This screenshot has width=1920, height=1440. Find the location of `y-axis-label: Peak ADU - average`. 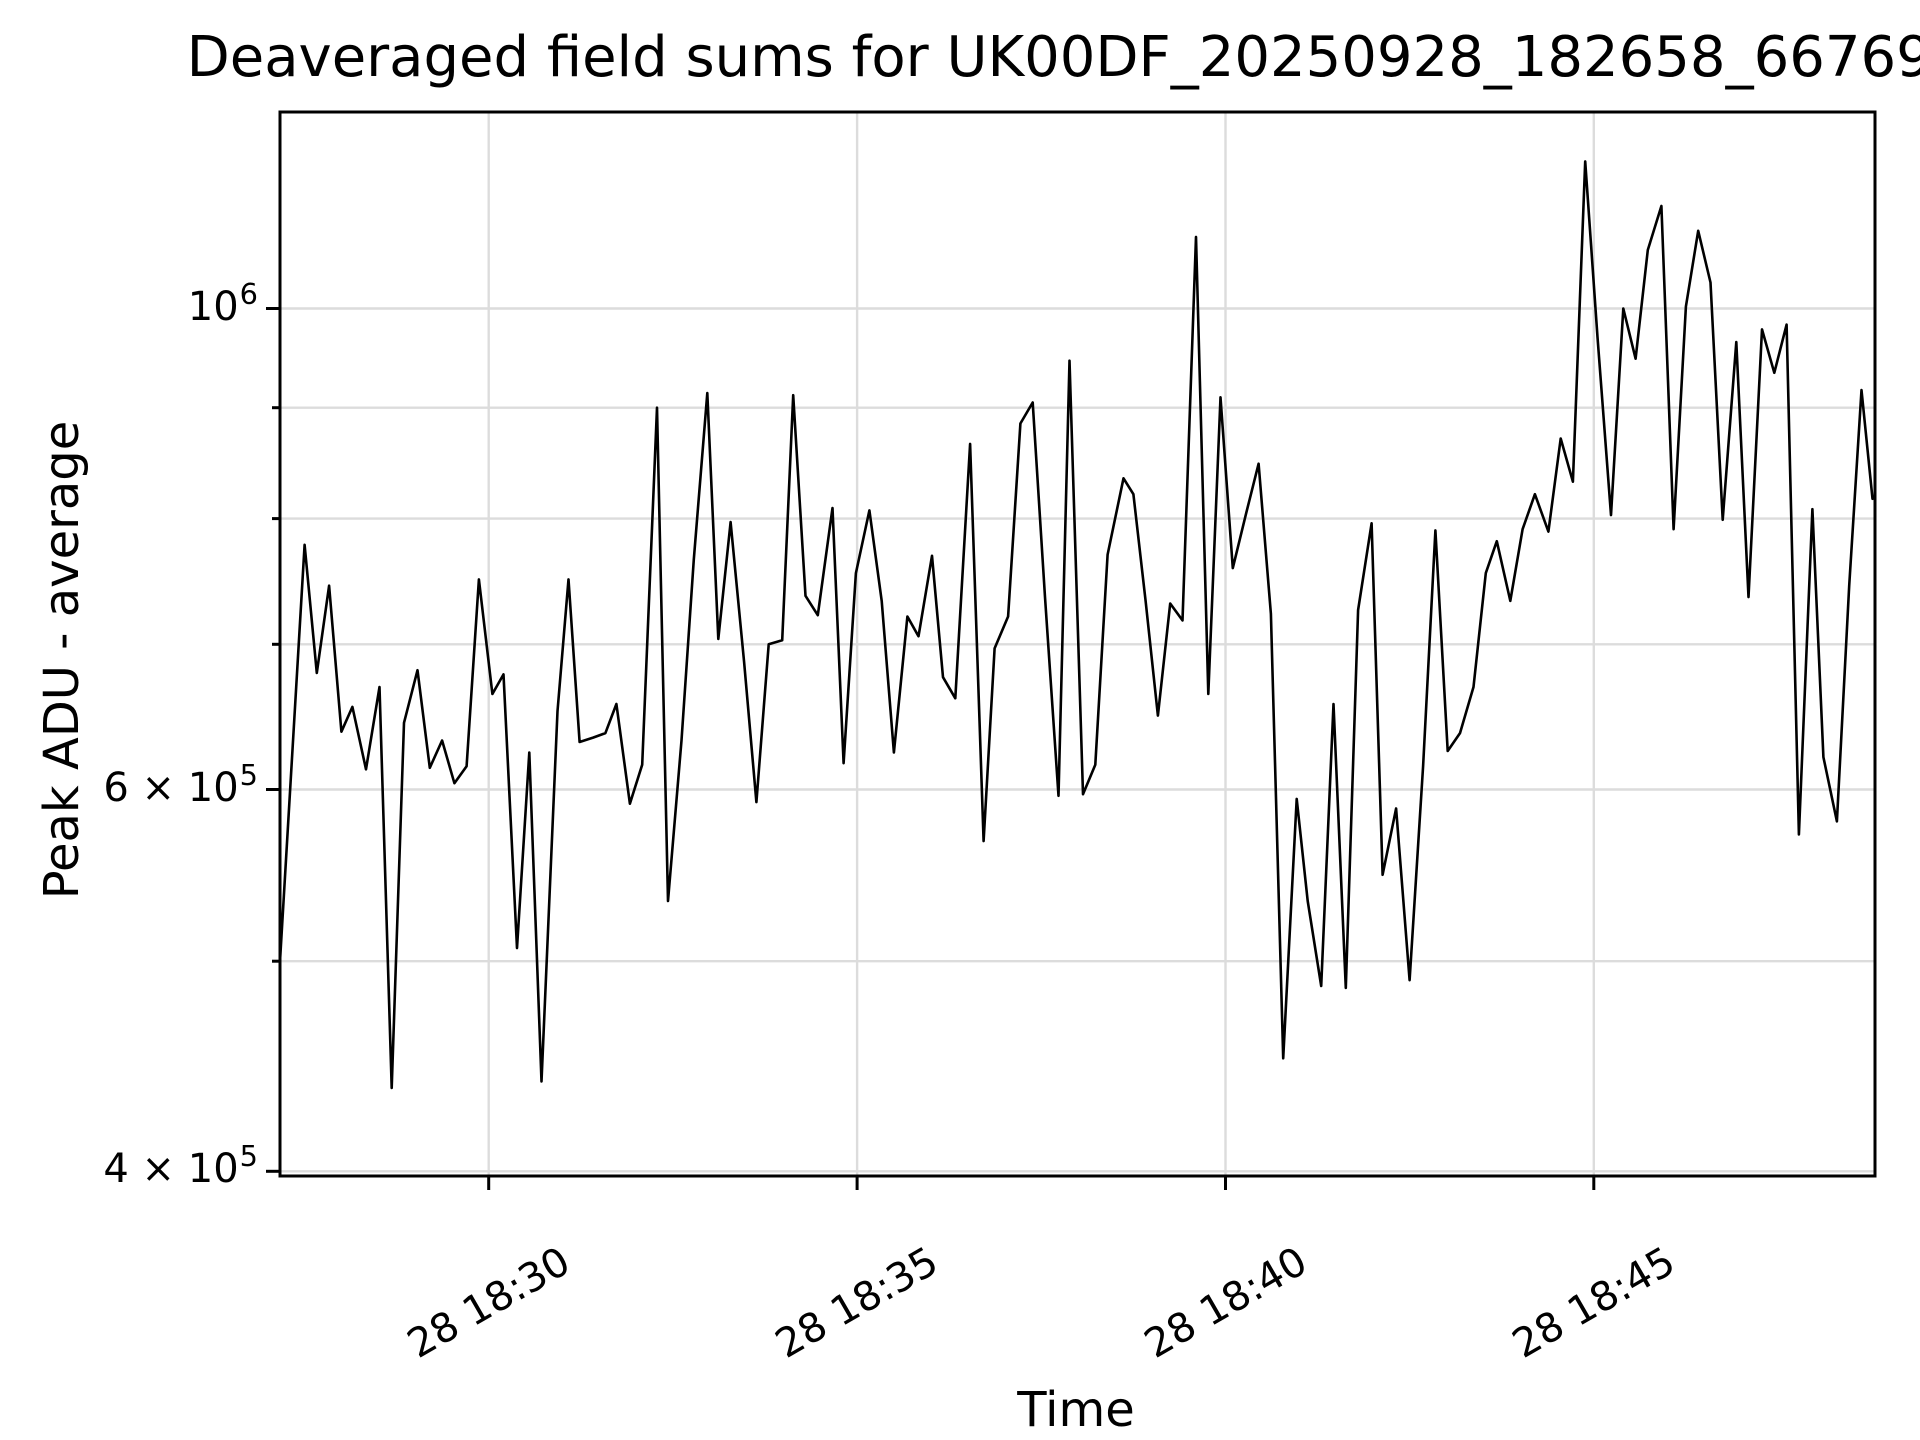

y-axis-label: Peak ADU - average is located at coordinates (62, 660).